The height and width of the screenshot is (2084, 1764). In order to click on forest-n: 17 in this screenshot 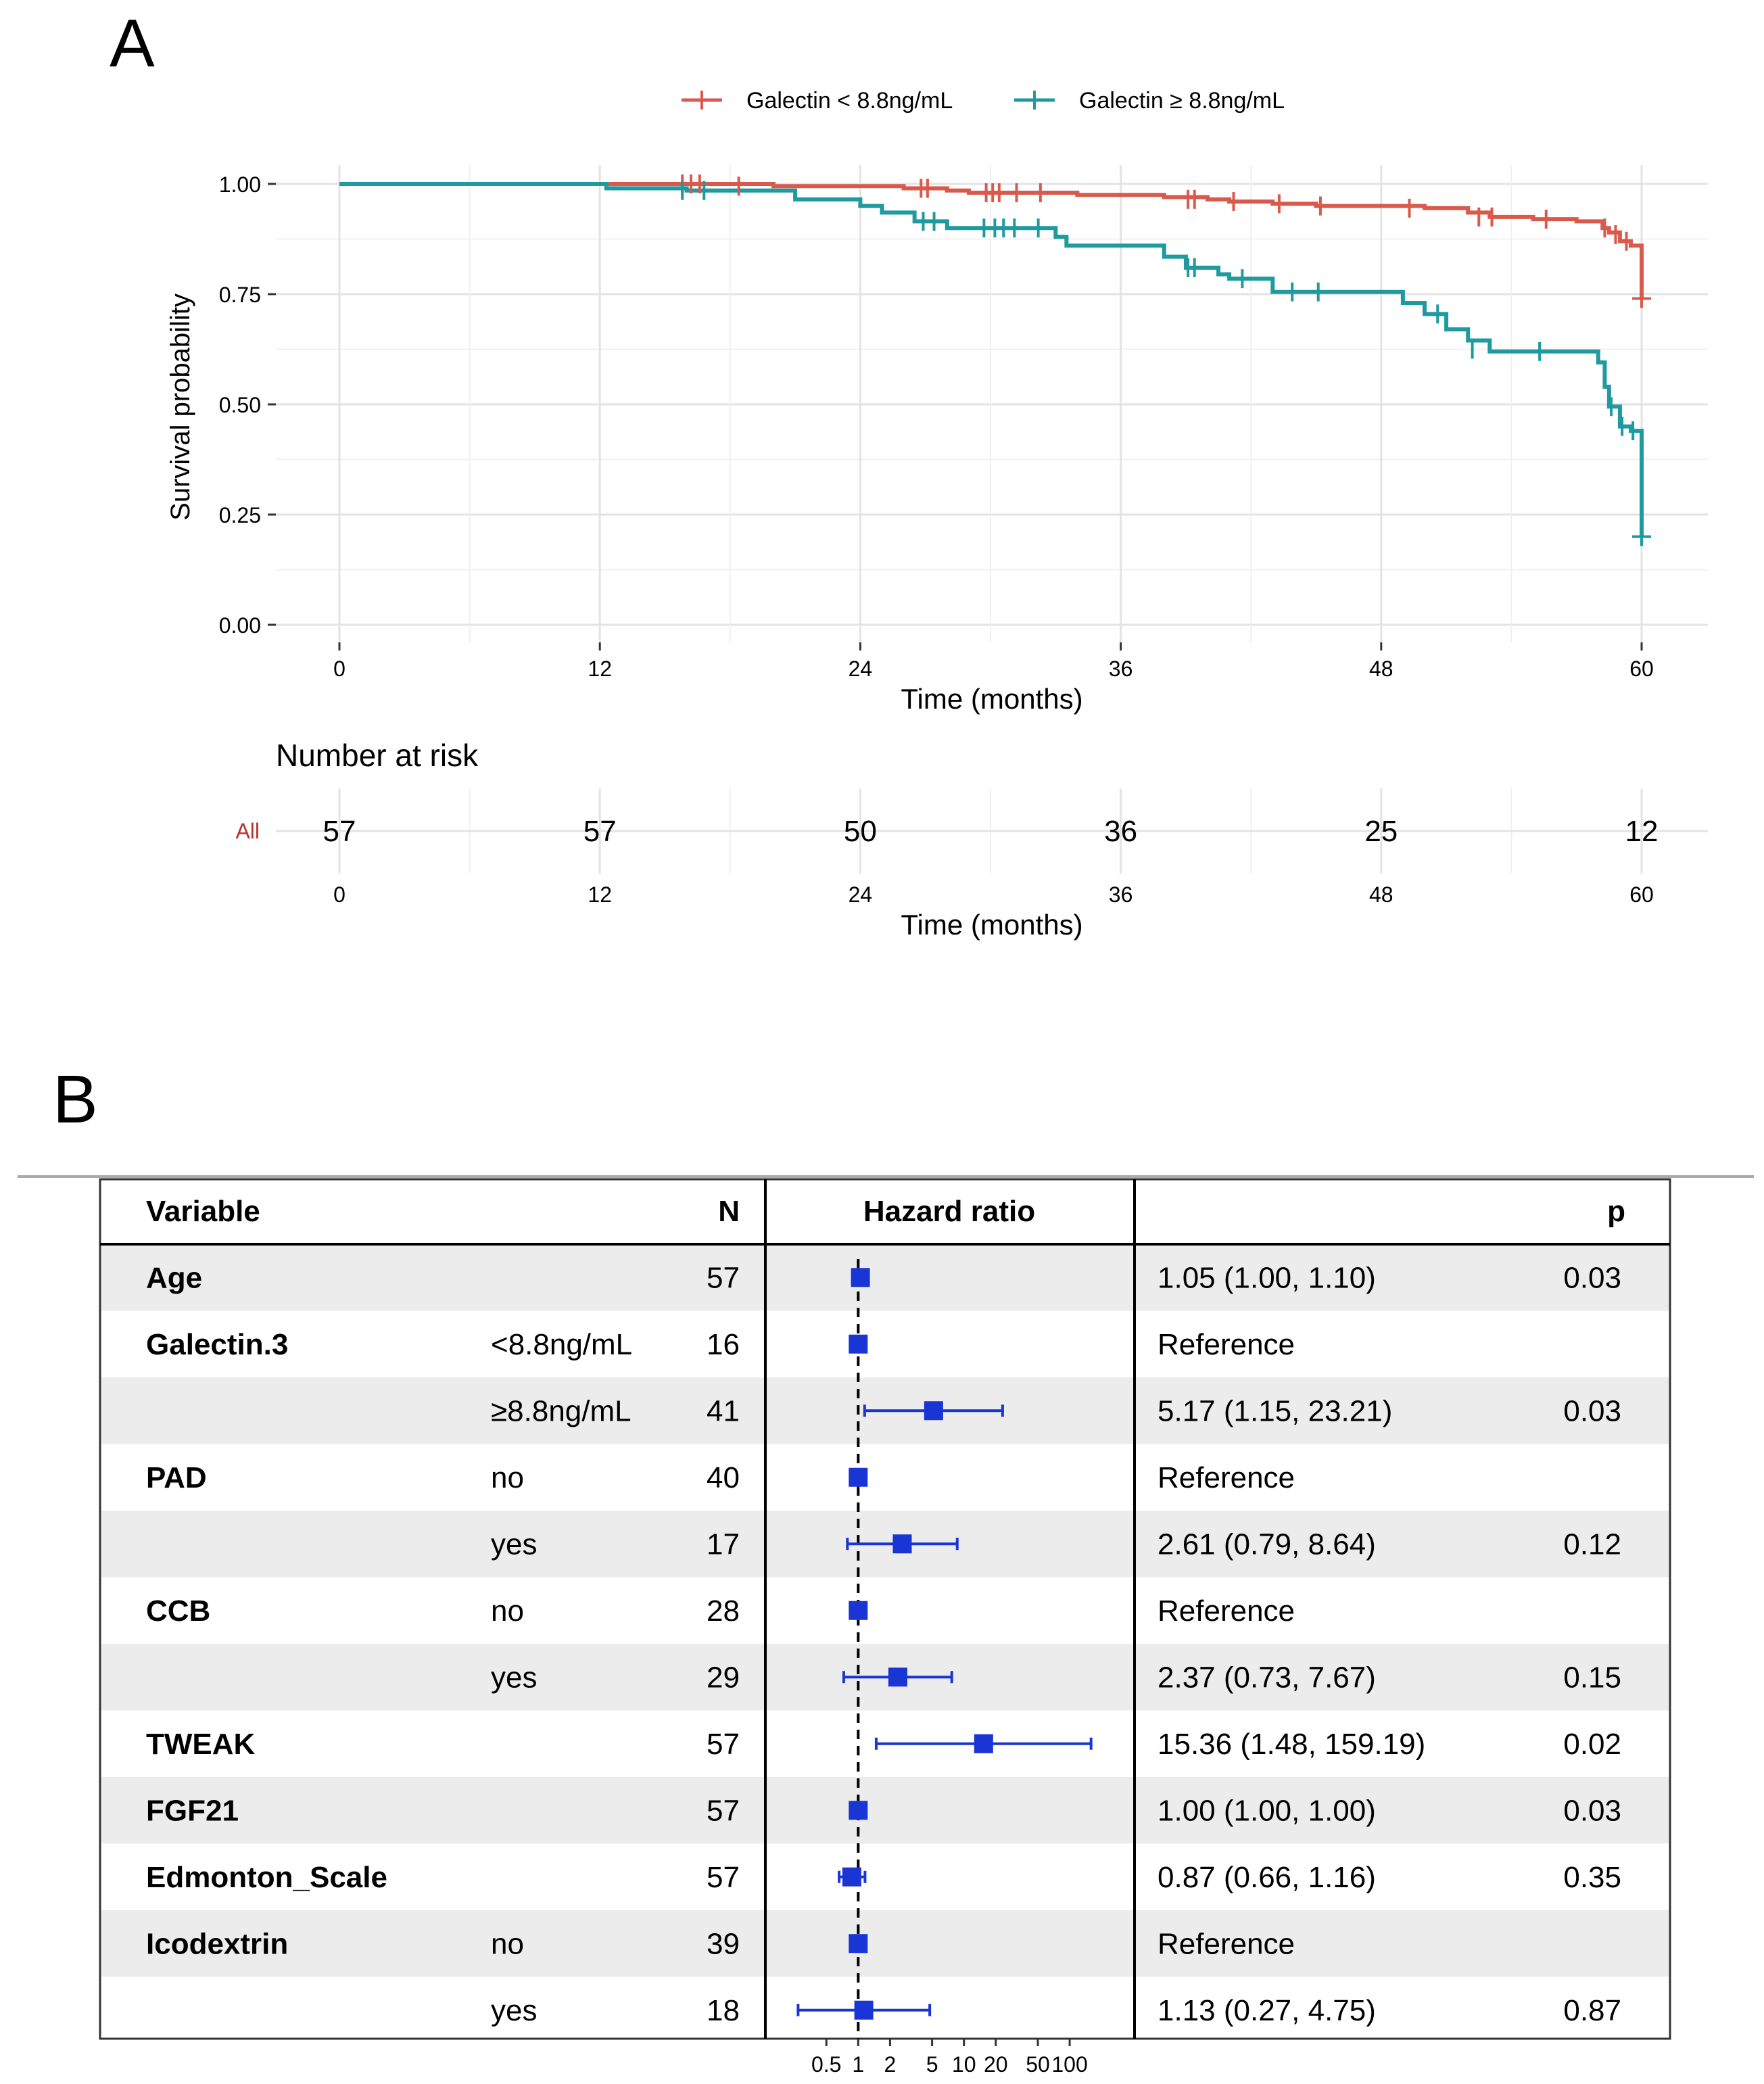, I will do `click(724, 1544)`.